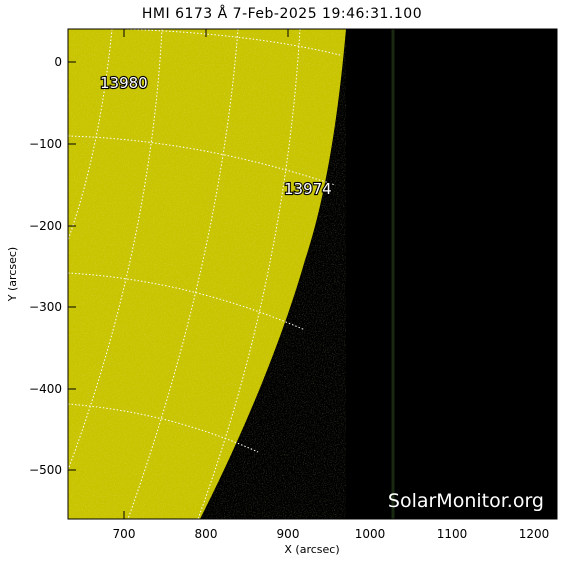 This screenshot has height=564, width=564. I want to click on image-title: HMI 6173 Å 7-Feb-2025 19:46:31.100, so click(282, 14).